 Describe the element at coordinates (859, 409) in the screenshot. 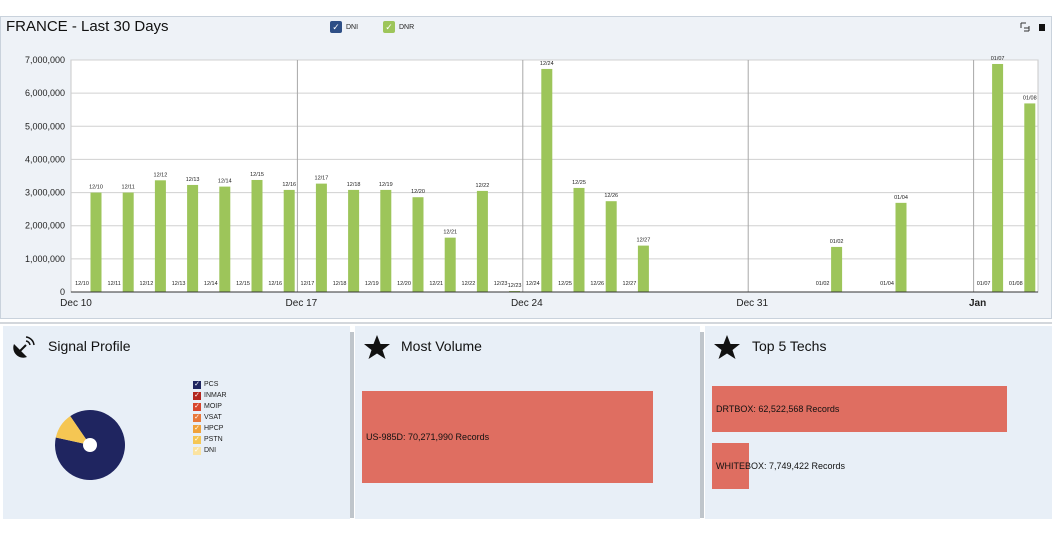

I see `tech-bar-drtbox: DRTBOX: 62,522,568 Records` at that location.